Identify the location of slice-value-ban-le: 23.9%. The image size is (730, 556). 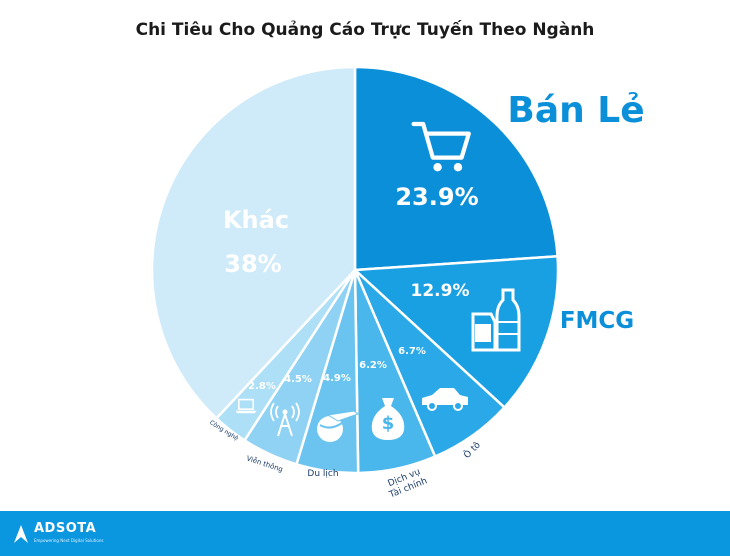
(436, 197).